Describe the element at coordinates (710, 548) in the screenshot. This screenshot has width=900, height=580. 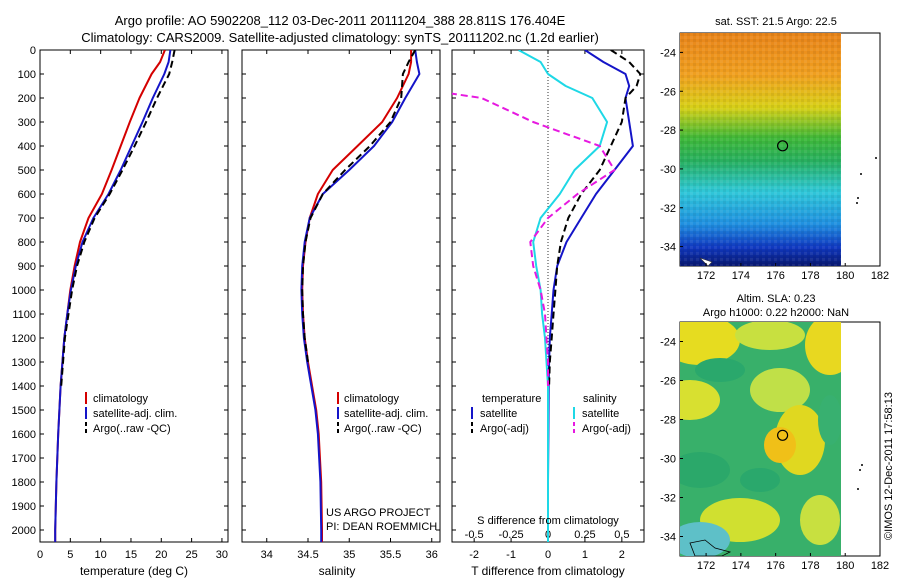
I see `sla-coast-fragment` at that location.